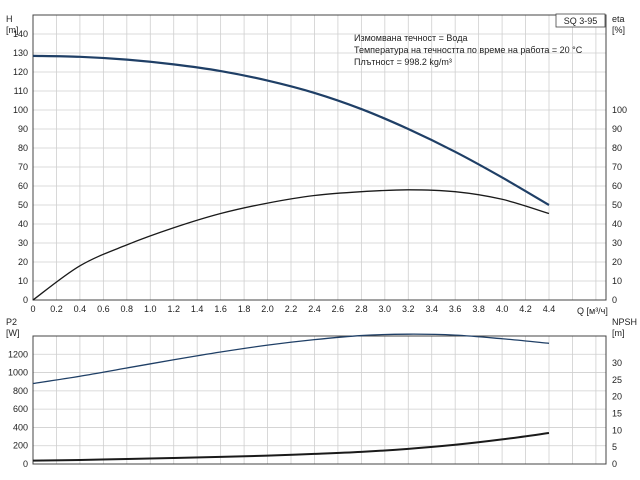  Describe the element at coordinates (617, 148) in the screenshot. I see `top-right-tick-label: 80` at that location.